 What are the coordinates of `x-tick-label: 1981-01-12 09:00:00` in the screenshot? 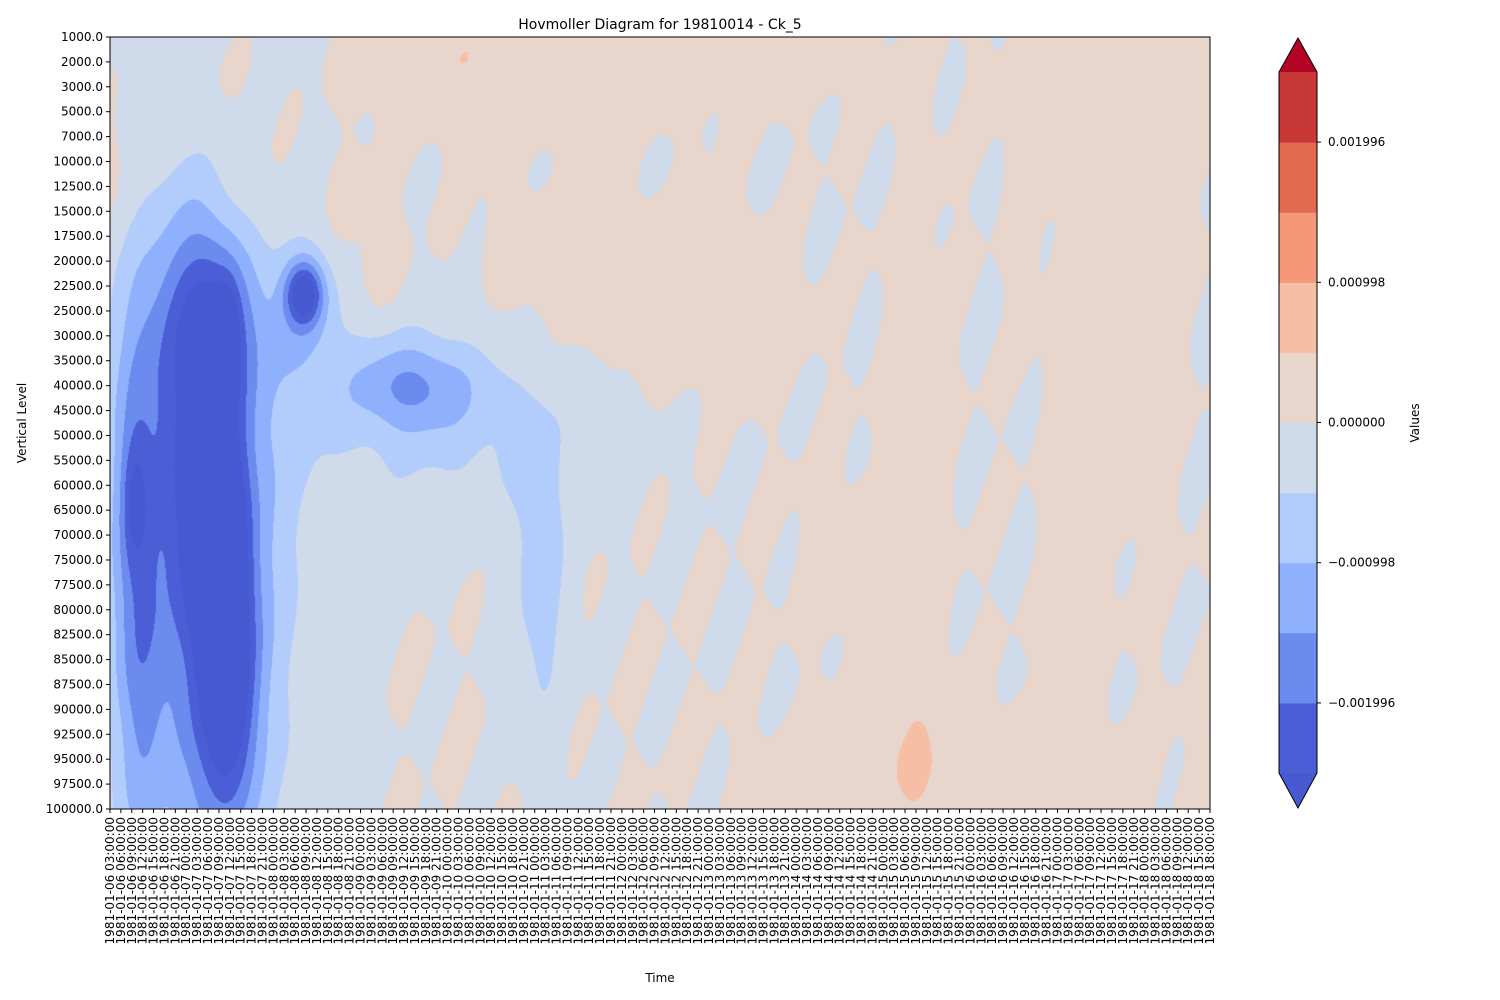 It's located at (655, 880).